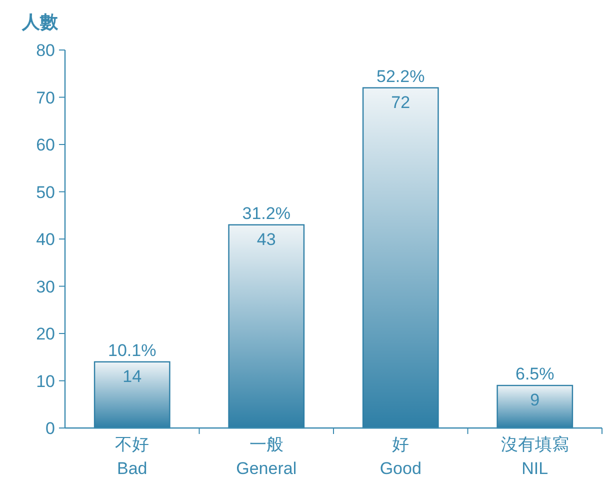 This screenshot has width=606, height=488. Describe the element at coordinates (266, 239) in the screenshot. I see `data-label: 43` at that location.